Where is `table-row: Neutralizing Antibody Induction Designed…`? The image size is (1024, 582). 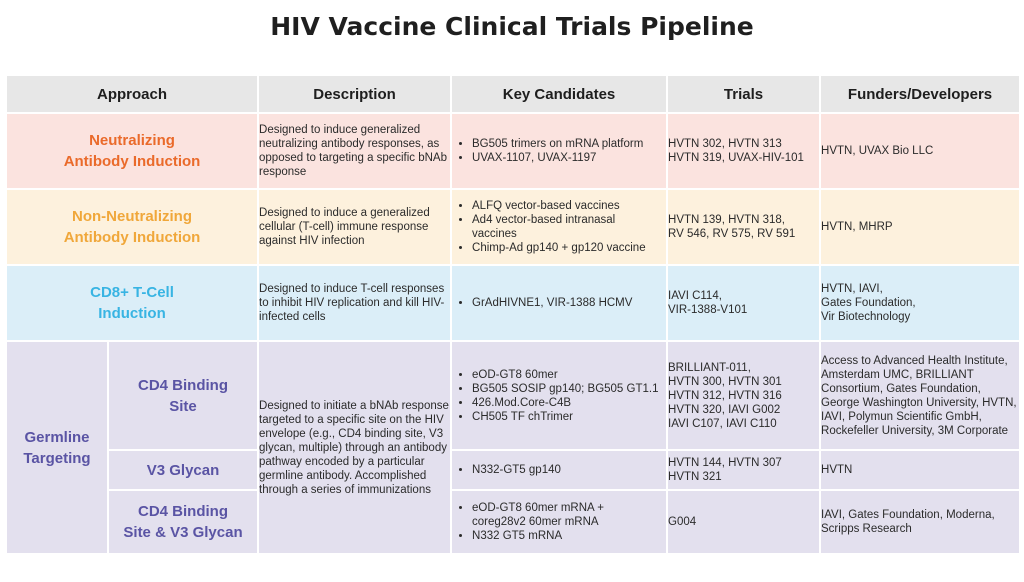 table-row: Neutralizing Antibody Induction Designed… is located at coordinates (513, 151).